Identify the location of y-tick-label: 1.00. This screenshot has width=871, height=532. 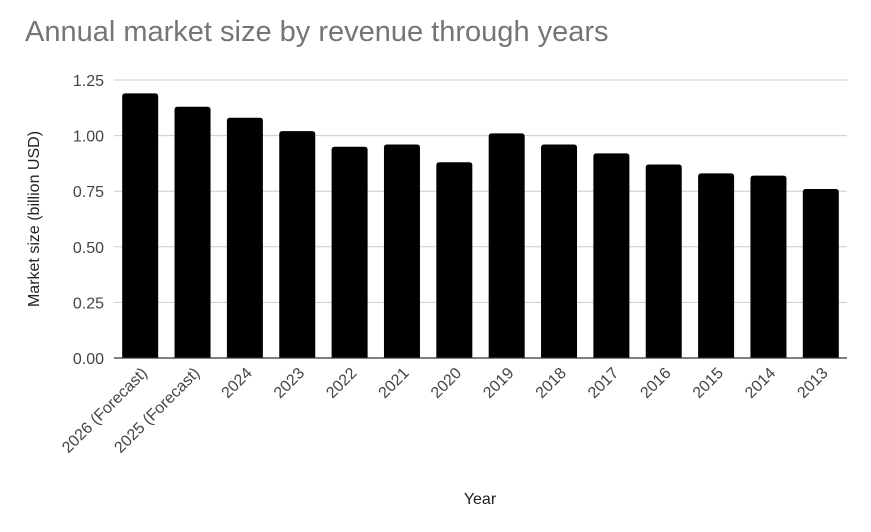
(88, 137).